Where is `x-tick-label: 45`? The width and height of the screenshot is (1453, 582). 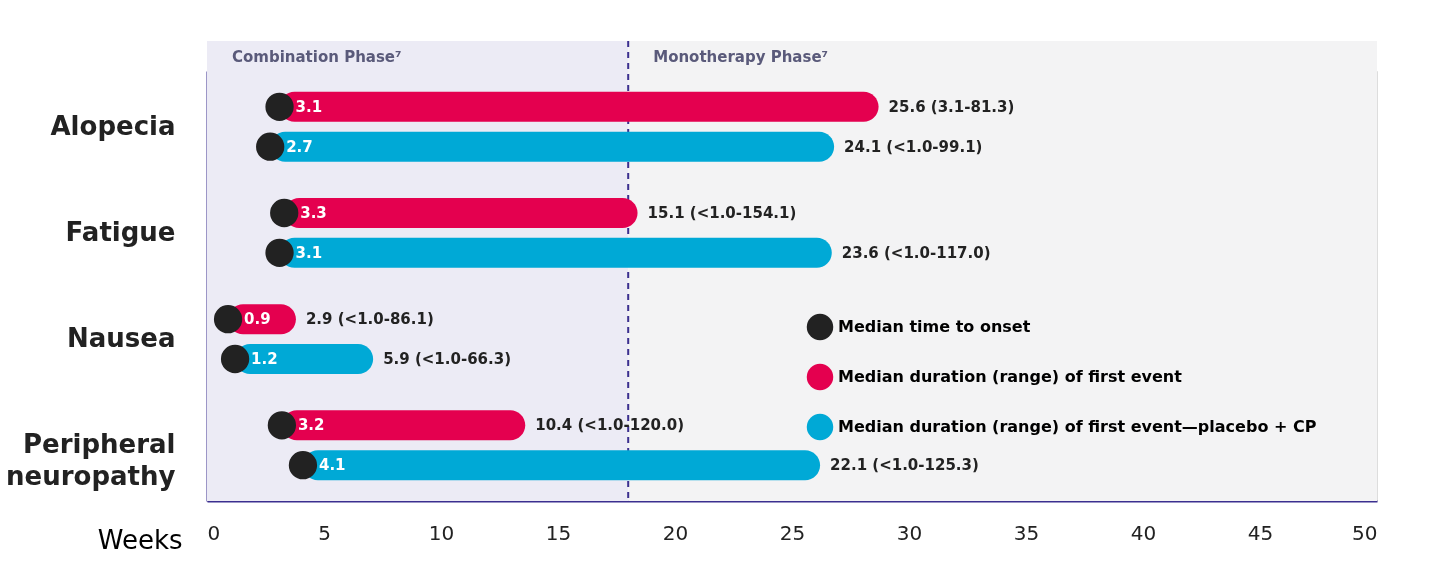 x-tick-label: 45 is located at coordinates (1260, 532).